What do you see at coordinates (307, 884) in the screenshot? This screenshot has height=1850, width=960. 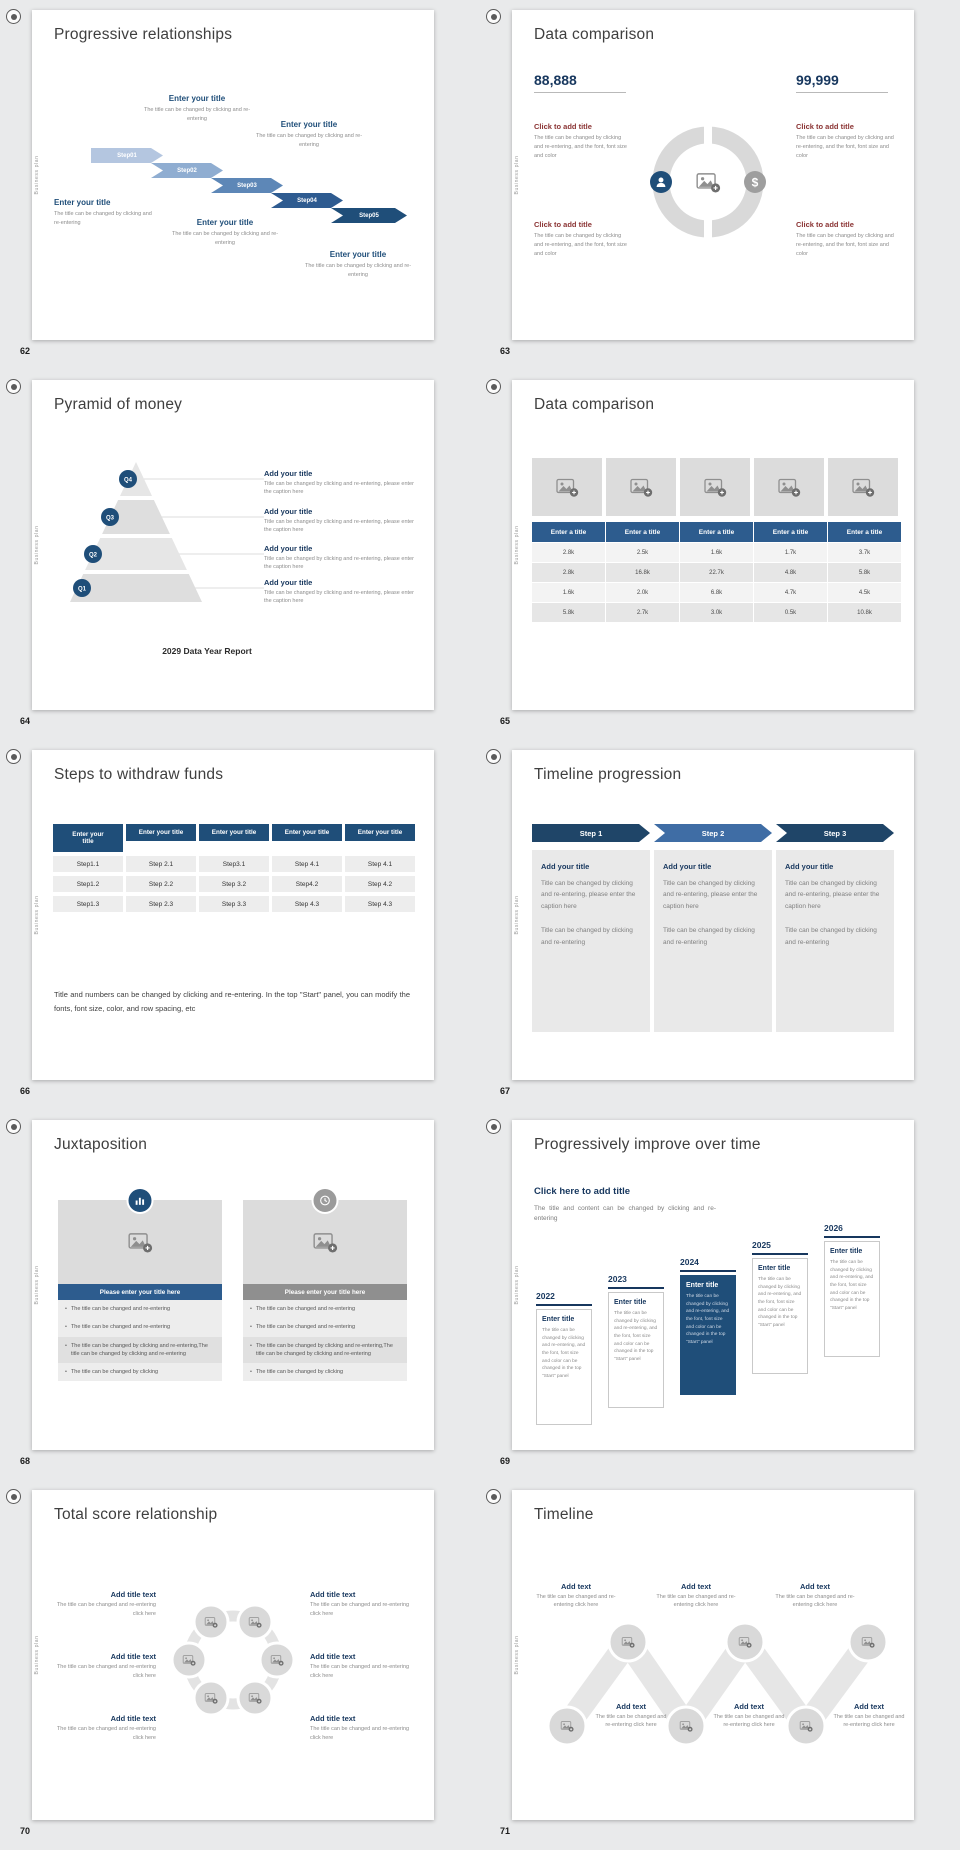 I see `step-cell: Step4.2` at bounding box center [307, 884].